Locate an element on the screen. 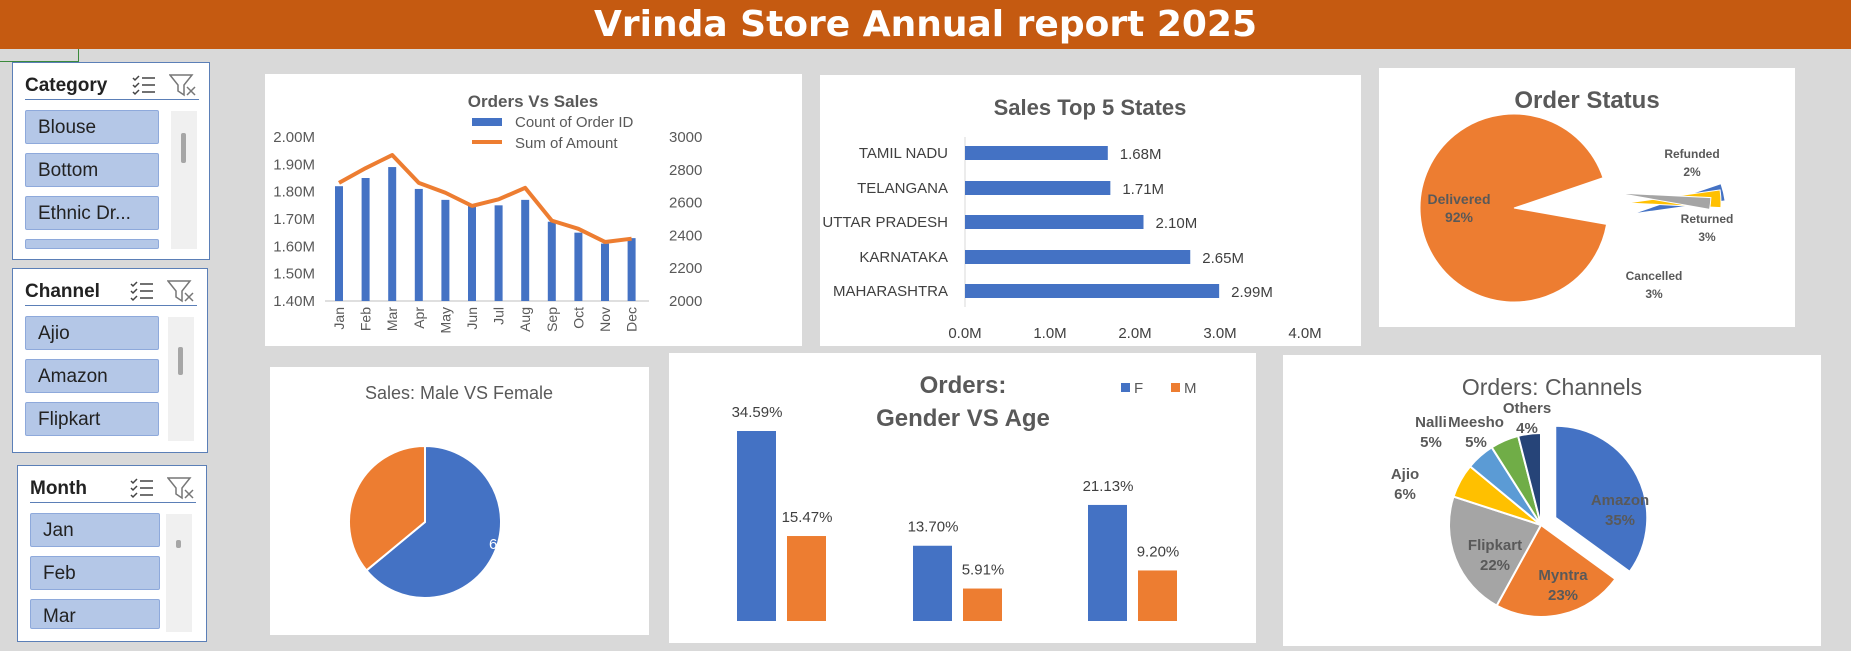  bar-apr is located at coordinates (418, 244).